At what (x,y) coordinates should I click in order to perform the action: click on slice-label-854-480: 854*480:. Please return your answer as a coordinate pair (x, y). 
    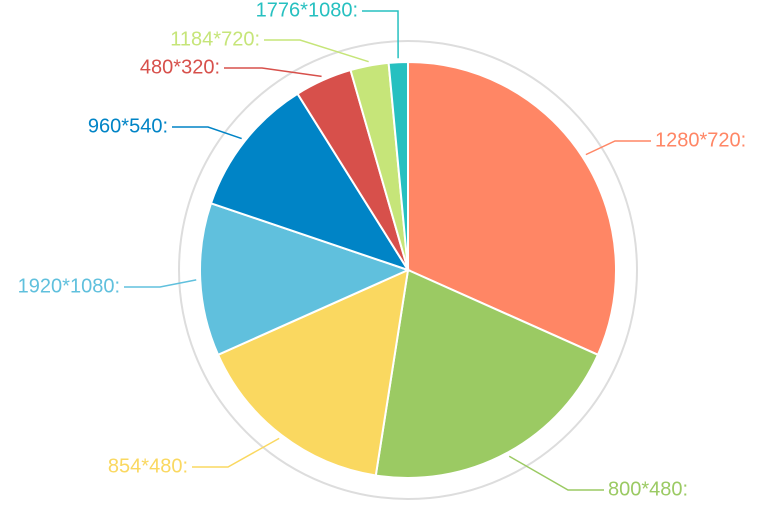
    Looking at the image, I should click on (148, 466).